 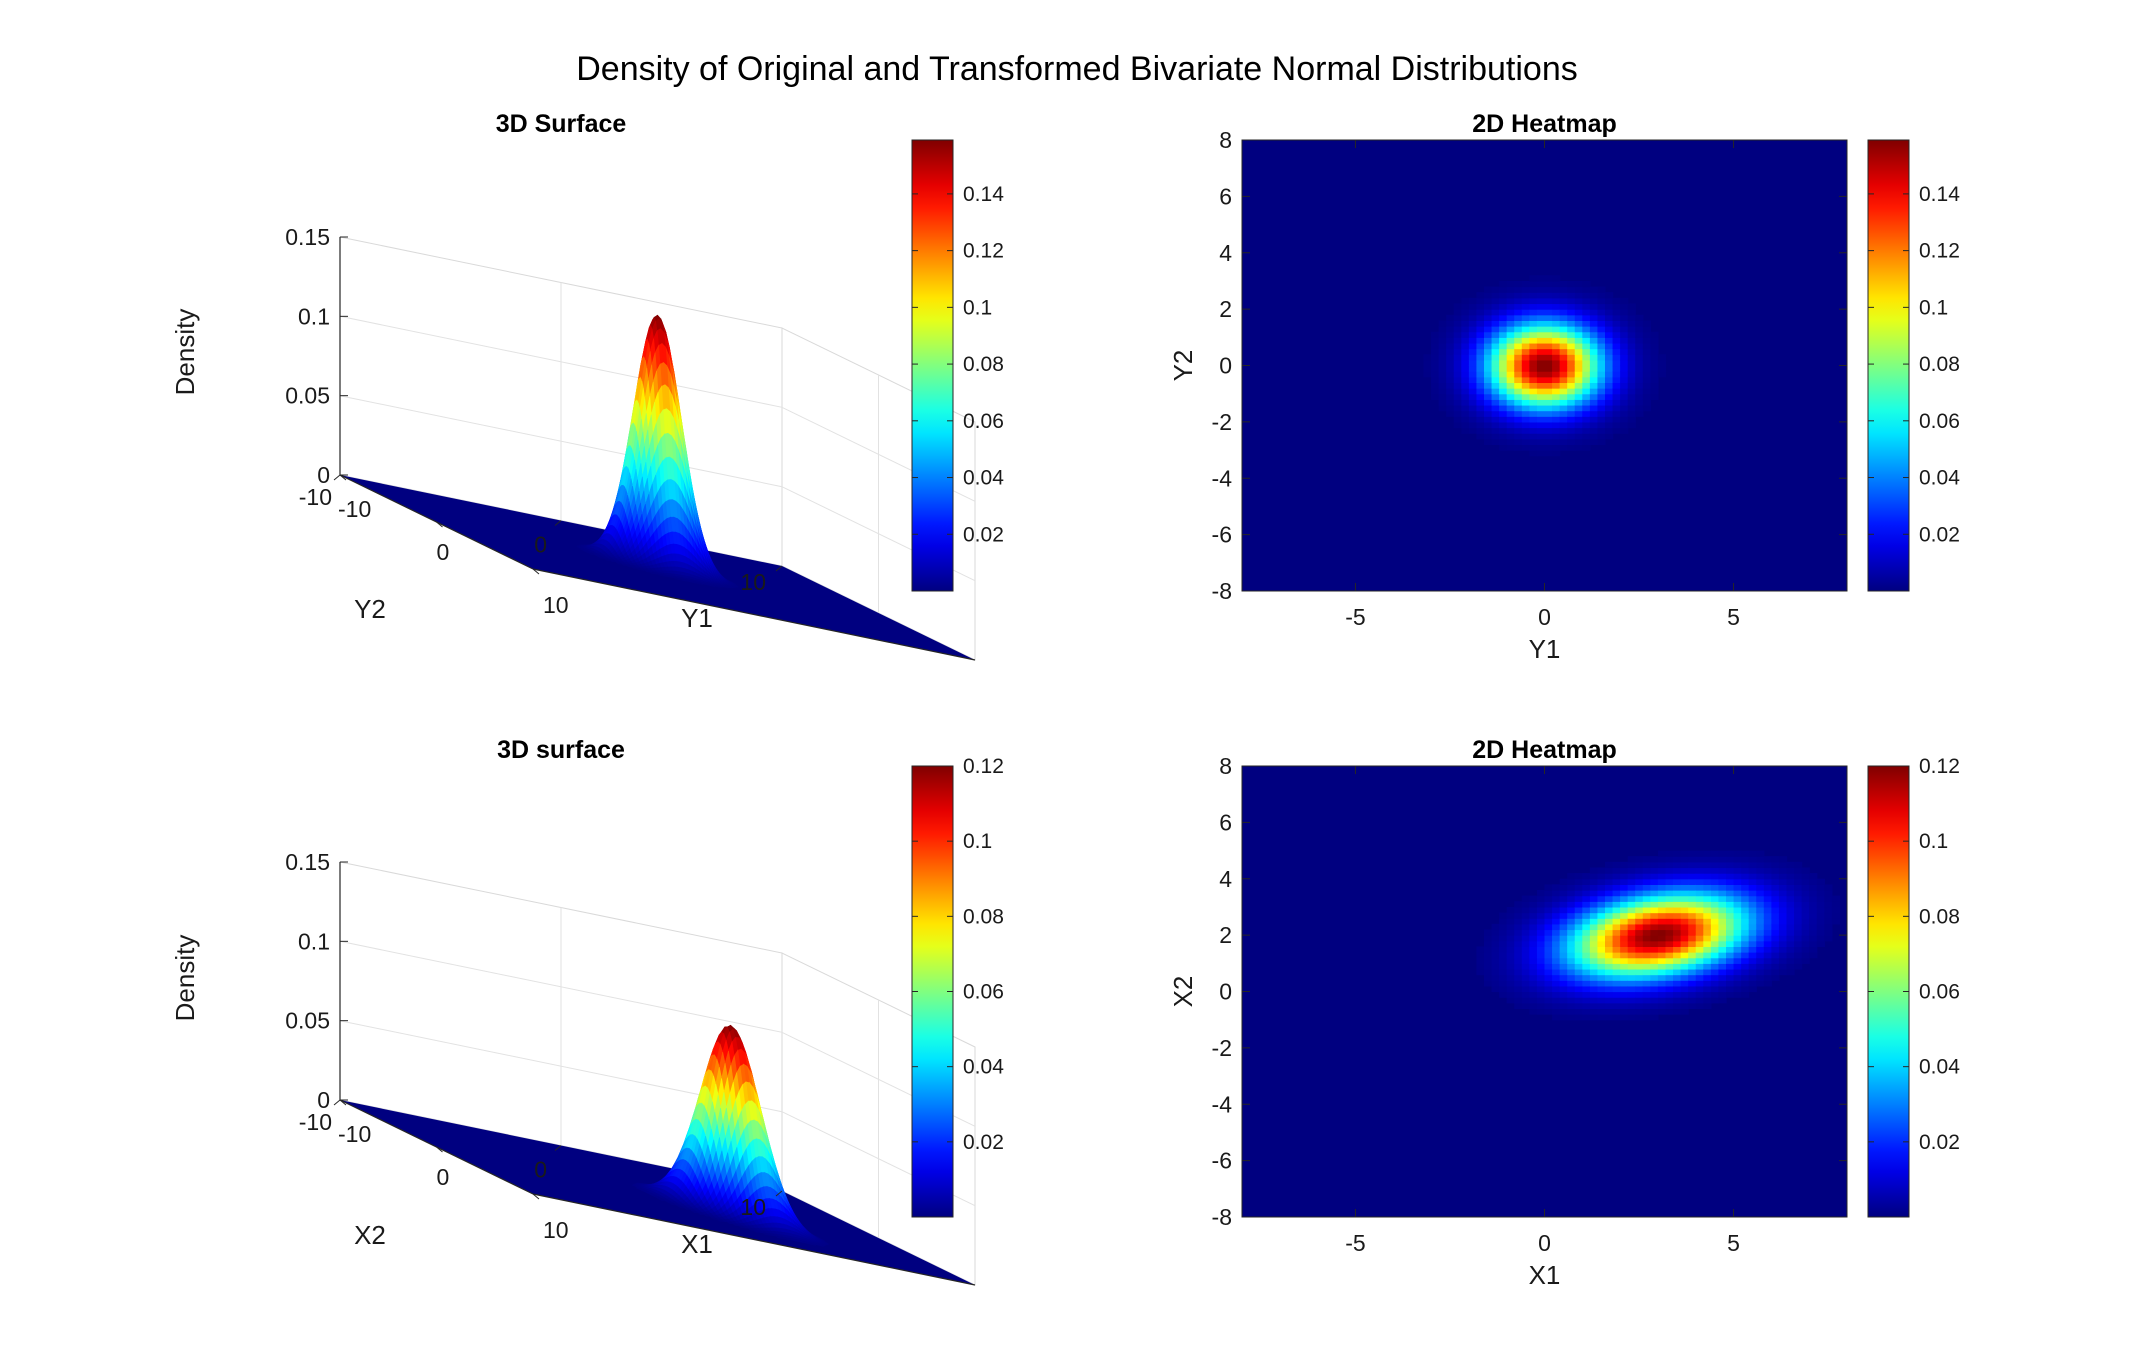 I want to click on colorbar-tick-label: 0.08, so click(x=1939, y=364).